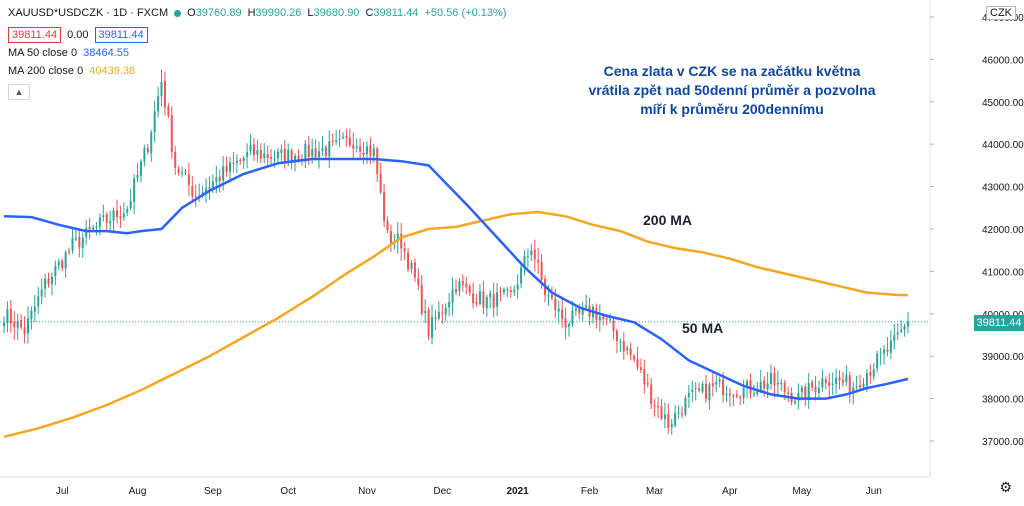  What do you see at coordinates (1003, 272) in the screenshot?
I see `y-tick-label: 41000.00` at bounding box center [1003, 272].